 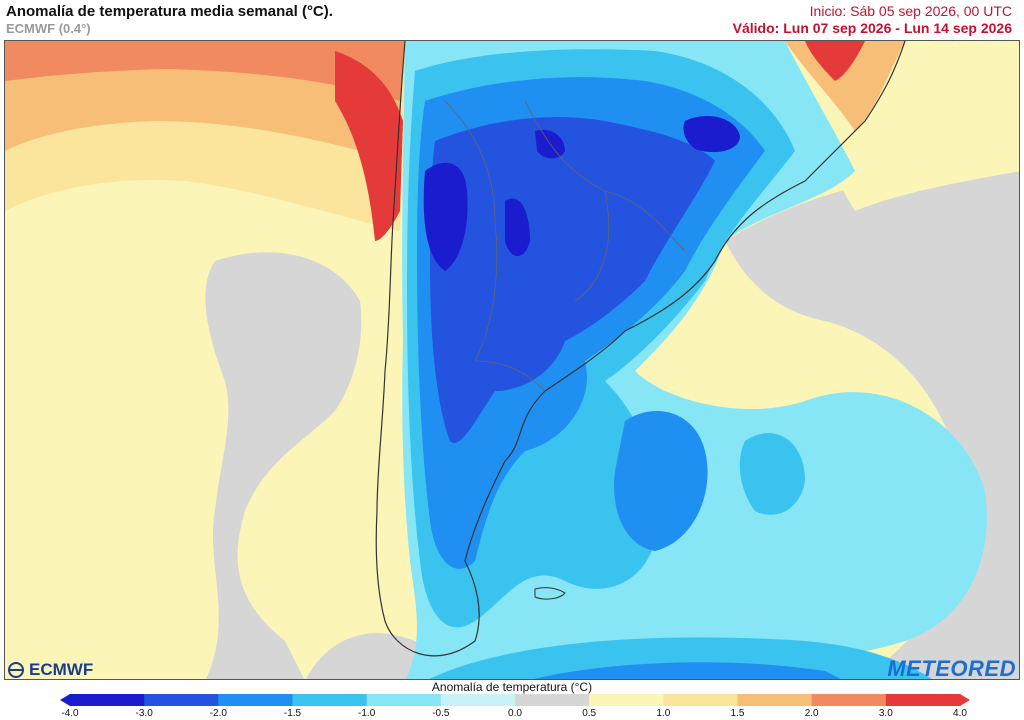 What do you see at coordinates (61, 669) in the screenshot?
I see `ecmwf-logo-text: ECMWF` at bounding box center [61, 669].